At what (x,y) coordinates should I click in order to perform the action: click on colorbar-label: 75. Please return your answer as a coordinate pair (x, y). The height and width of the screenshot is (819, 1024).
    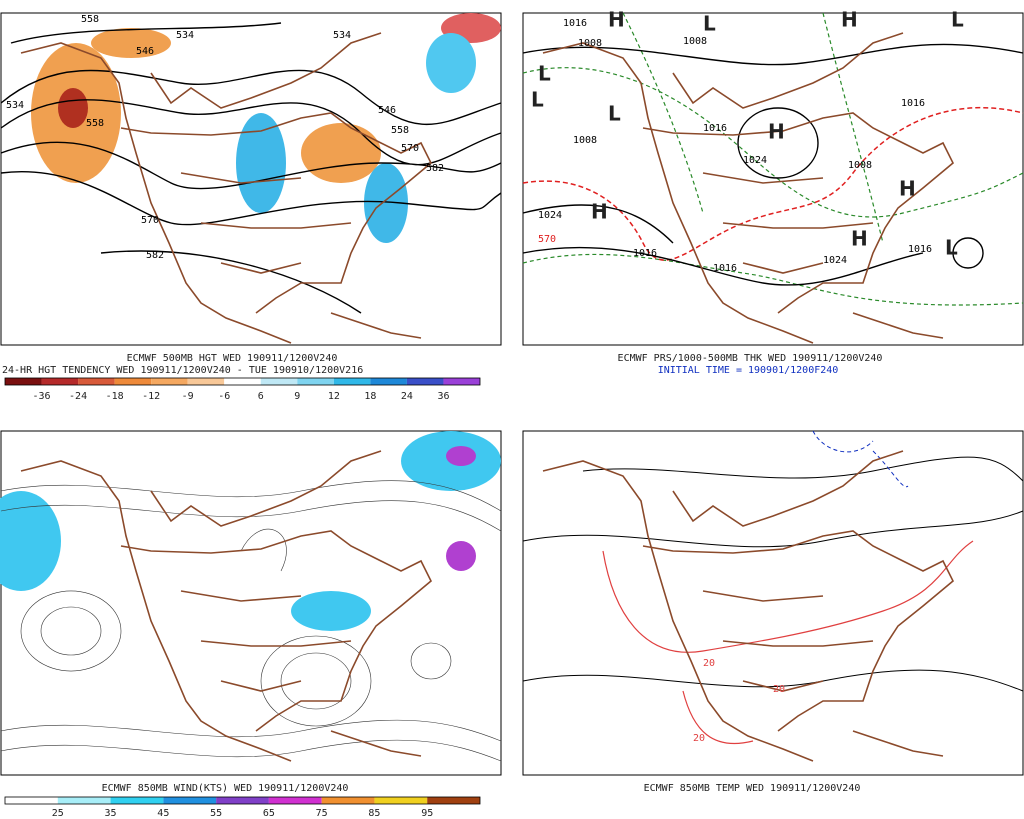
    Looking at the image, I should click on (322, 813).